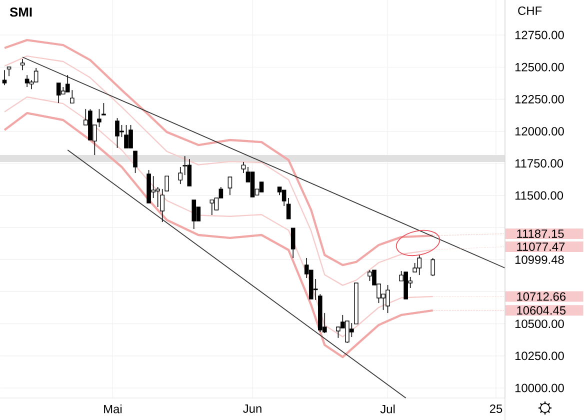 This screenshot has height=420, width=584. Describe the element at coordinates (21, 12) in the screenshot. I see `chart-title: SMI` at that location.